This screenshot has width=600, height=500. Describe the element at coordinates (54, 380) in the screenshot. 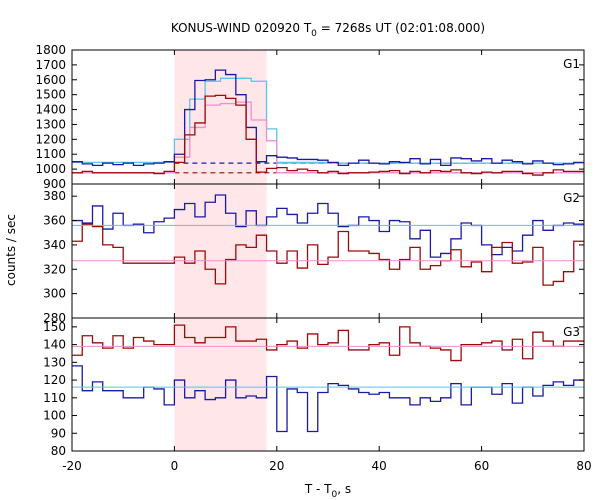

I see `y-tick-label: 120` at that location.